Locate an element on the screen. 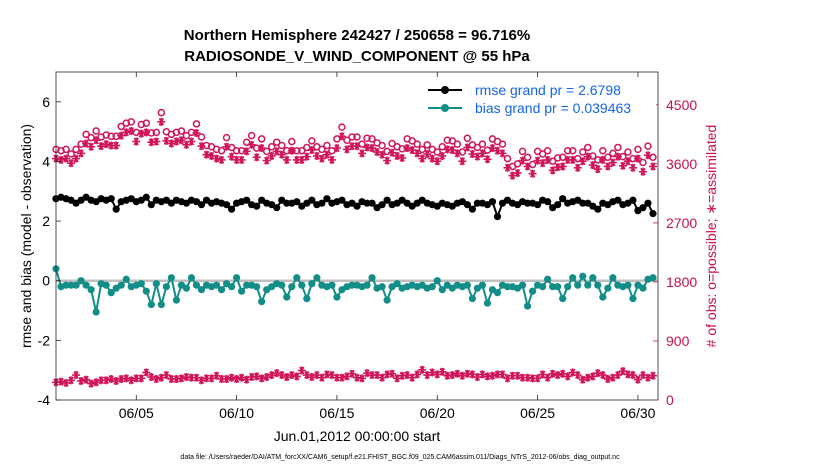 The image size is (830, 470). y-right-tick-label: 3600 is located at coordinates (681, 164).